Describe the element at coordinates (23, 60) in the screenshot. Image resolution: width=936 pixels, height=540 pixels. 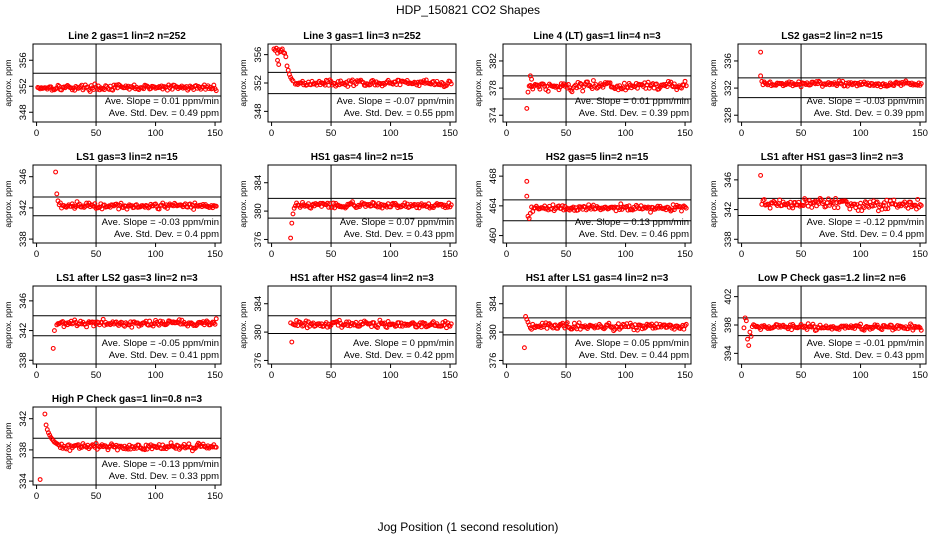
I see `y-tick-label: 356` at that location.